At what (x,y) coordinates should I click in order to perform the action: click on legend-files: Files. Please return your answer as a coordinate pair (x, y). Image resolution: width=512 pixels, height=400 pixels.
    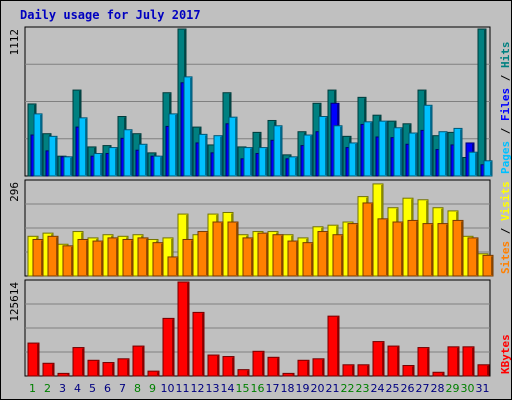
    Looking at the image, I should click on (505, 104).